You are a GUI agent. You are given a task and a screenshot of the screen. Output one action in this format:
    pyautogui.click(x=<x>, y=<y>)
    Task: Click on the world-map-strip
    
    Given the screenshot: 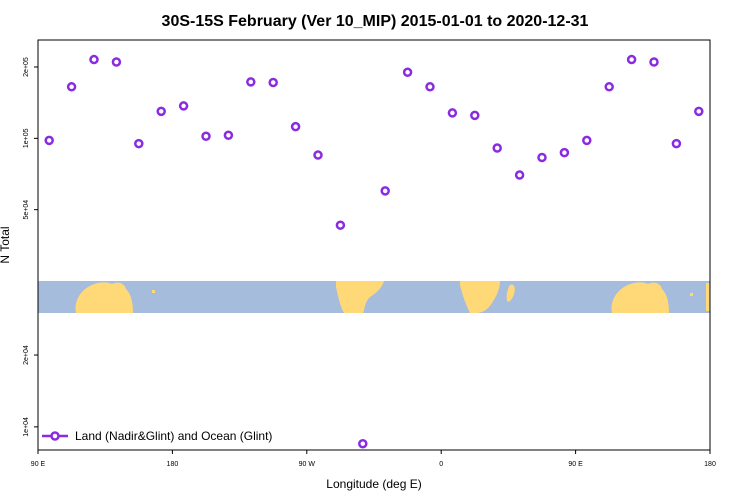 What is the action you would take?
    pyautogui.click(x=374, y=297)
    